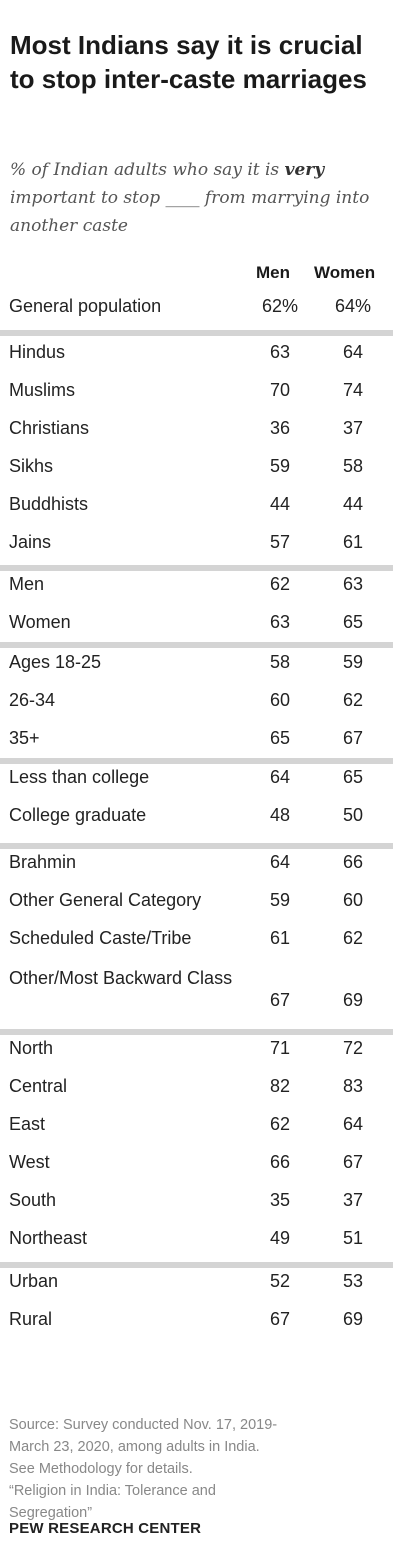  What do you see at coordinates (200, 1170) in the screenshot?
I see `table-row: West 66 67` at bounding box center [200, 1170].